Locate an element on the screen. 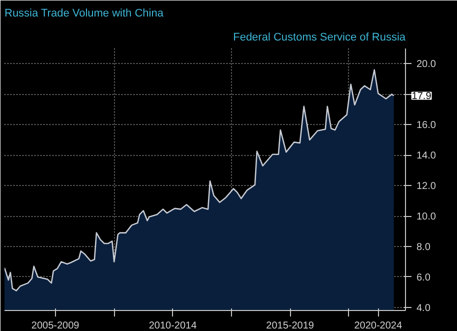  y-tick-label: 12.0 is located at coordinates (426, 186).